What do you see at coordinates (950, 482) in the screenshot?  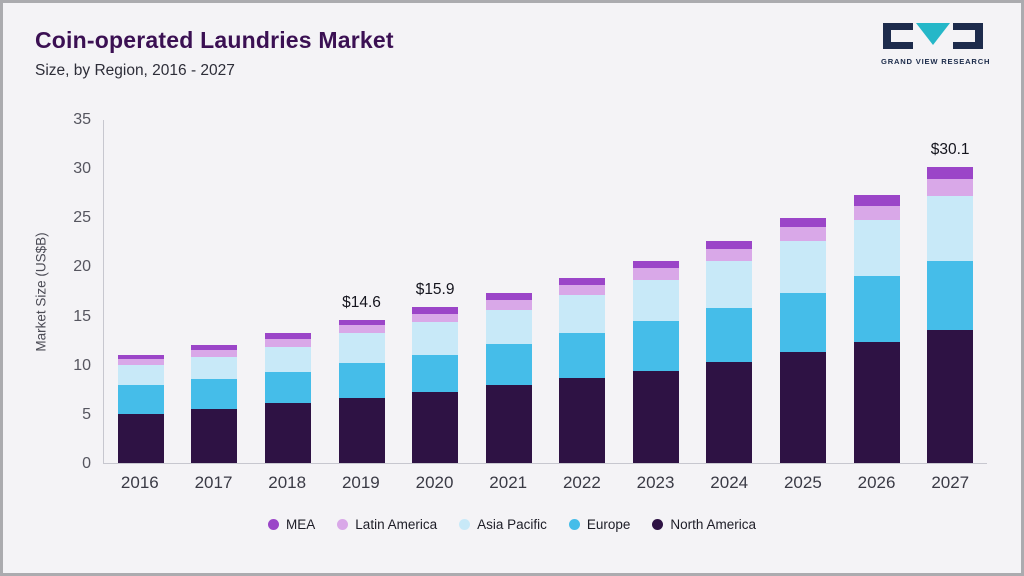 I see `x-axis-label: 2027` at bounding box center [950, 482].